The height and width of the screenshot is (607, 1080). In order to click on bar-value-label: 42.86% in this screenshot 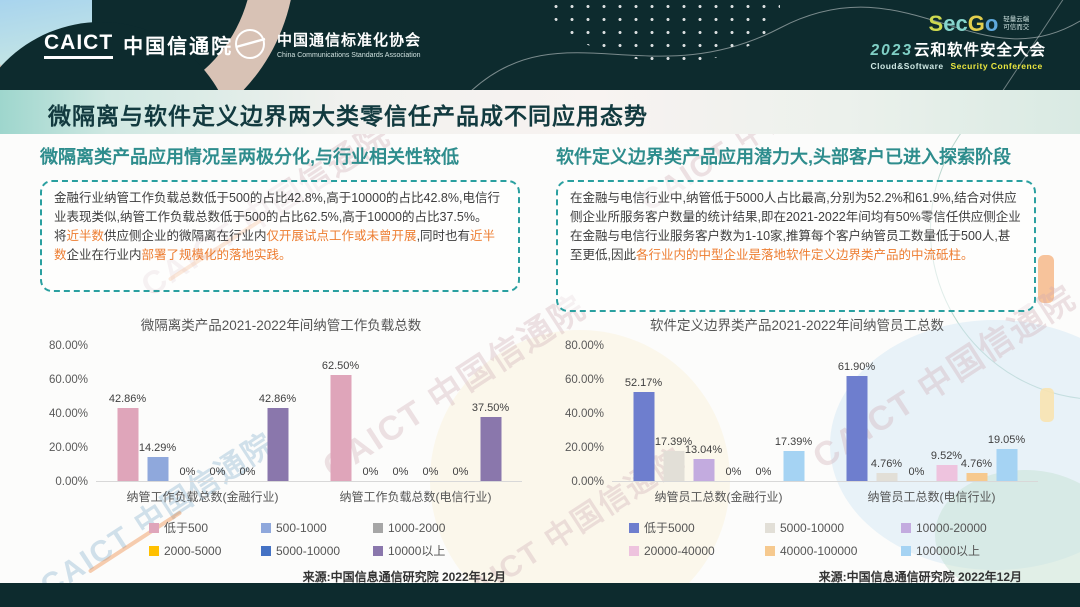, I will do `click(277, 399)`.